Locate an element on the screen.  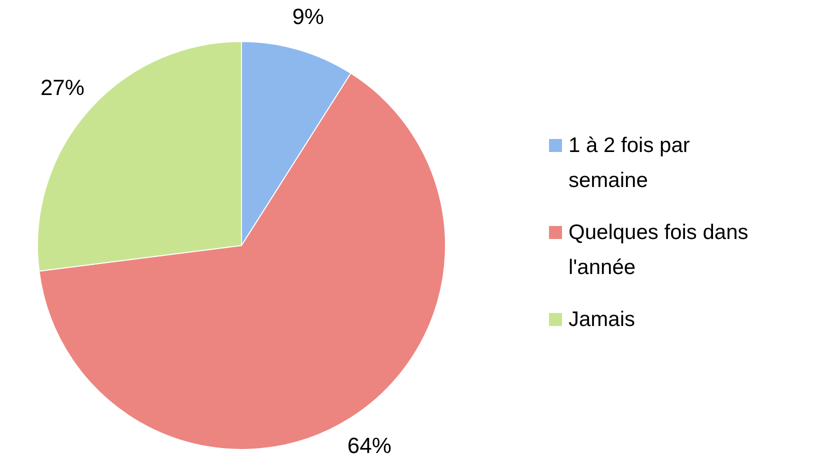
data-label: 27% is located at coordinates (62, 87).